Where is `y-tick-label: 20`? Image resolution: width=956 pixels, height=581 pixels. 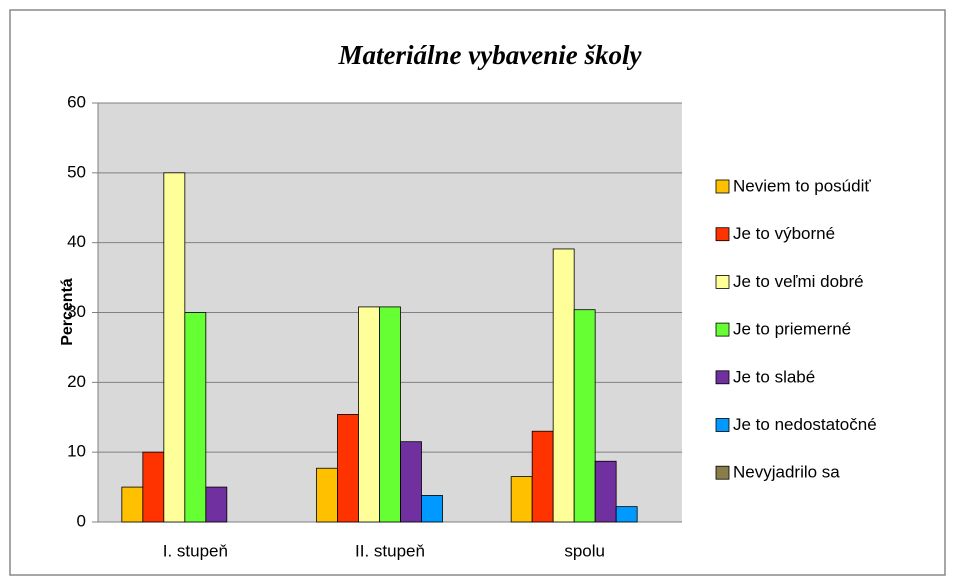 y-tick-label: 20 is located at coordinates (76, 381).